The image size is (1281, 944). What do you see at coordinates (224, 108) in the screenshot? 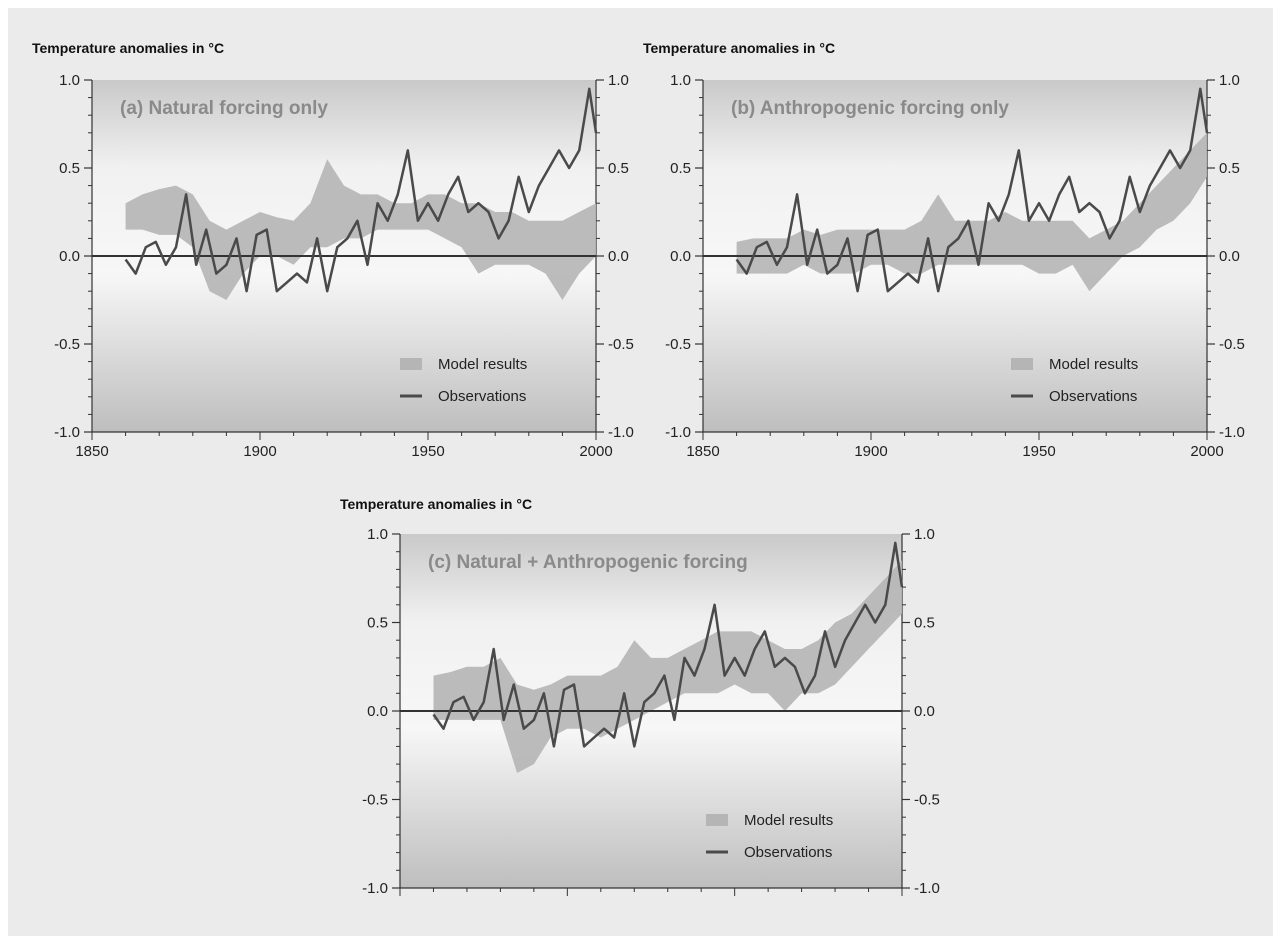
I see `panel-title: (a) Natural forcing only` at bounding box center [224, 108].